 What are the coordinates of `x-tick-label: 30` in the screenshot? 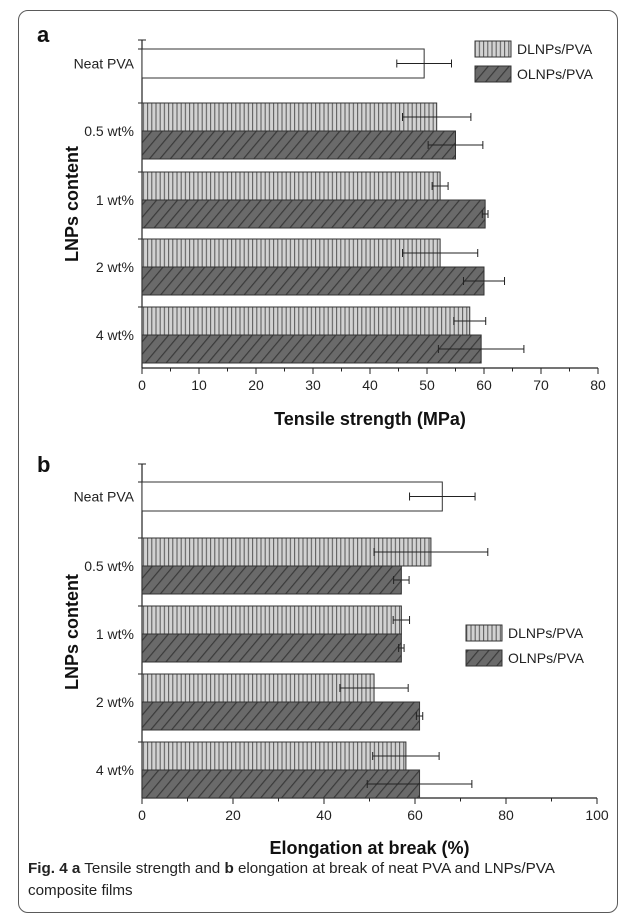 It's located at (313, 385).